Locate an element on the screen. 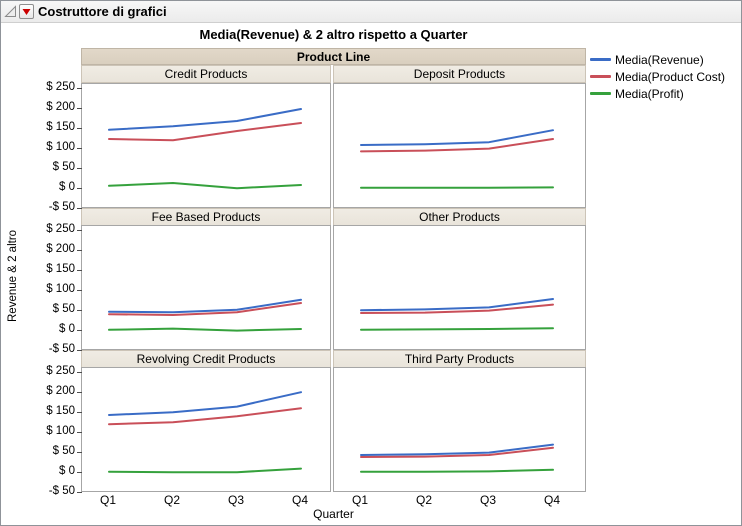 This screenshot has height=526, width=742. x-tick-q1-col2: Q1 is located at coordinates (360, 500).